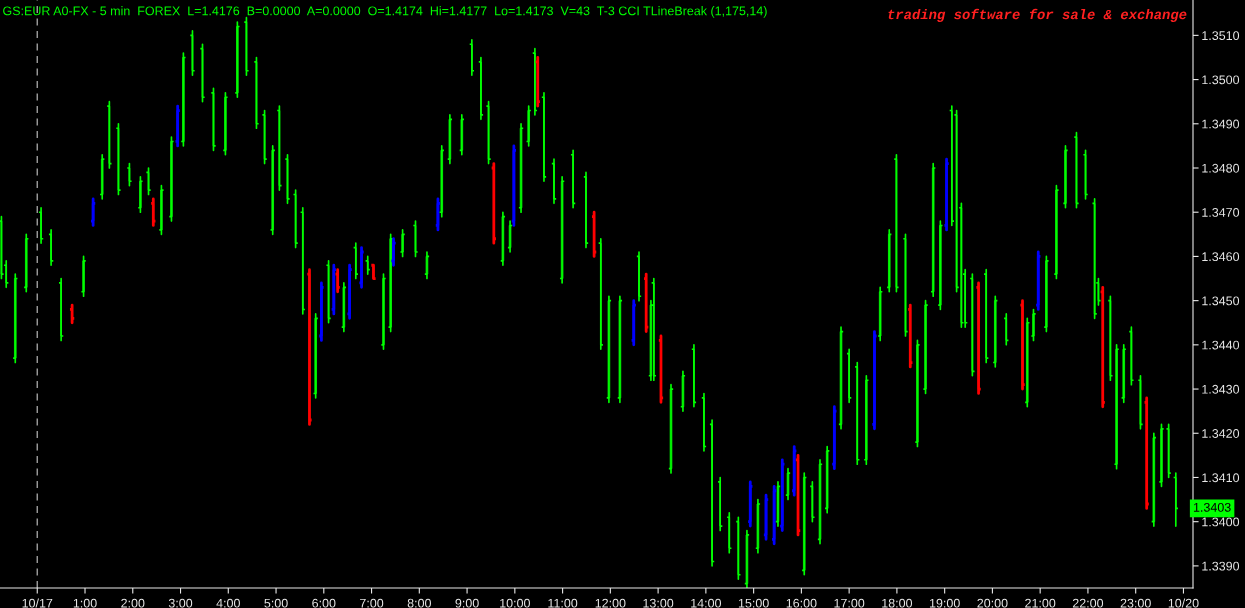  What do you see at coordinates (1221, 345) in the screenshot?
I see `y-tick-label: 1.3440` at bounding box center [1221, 345].